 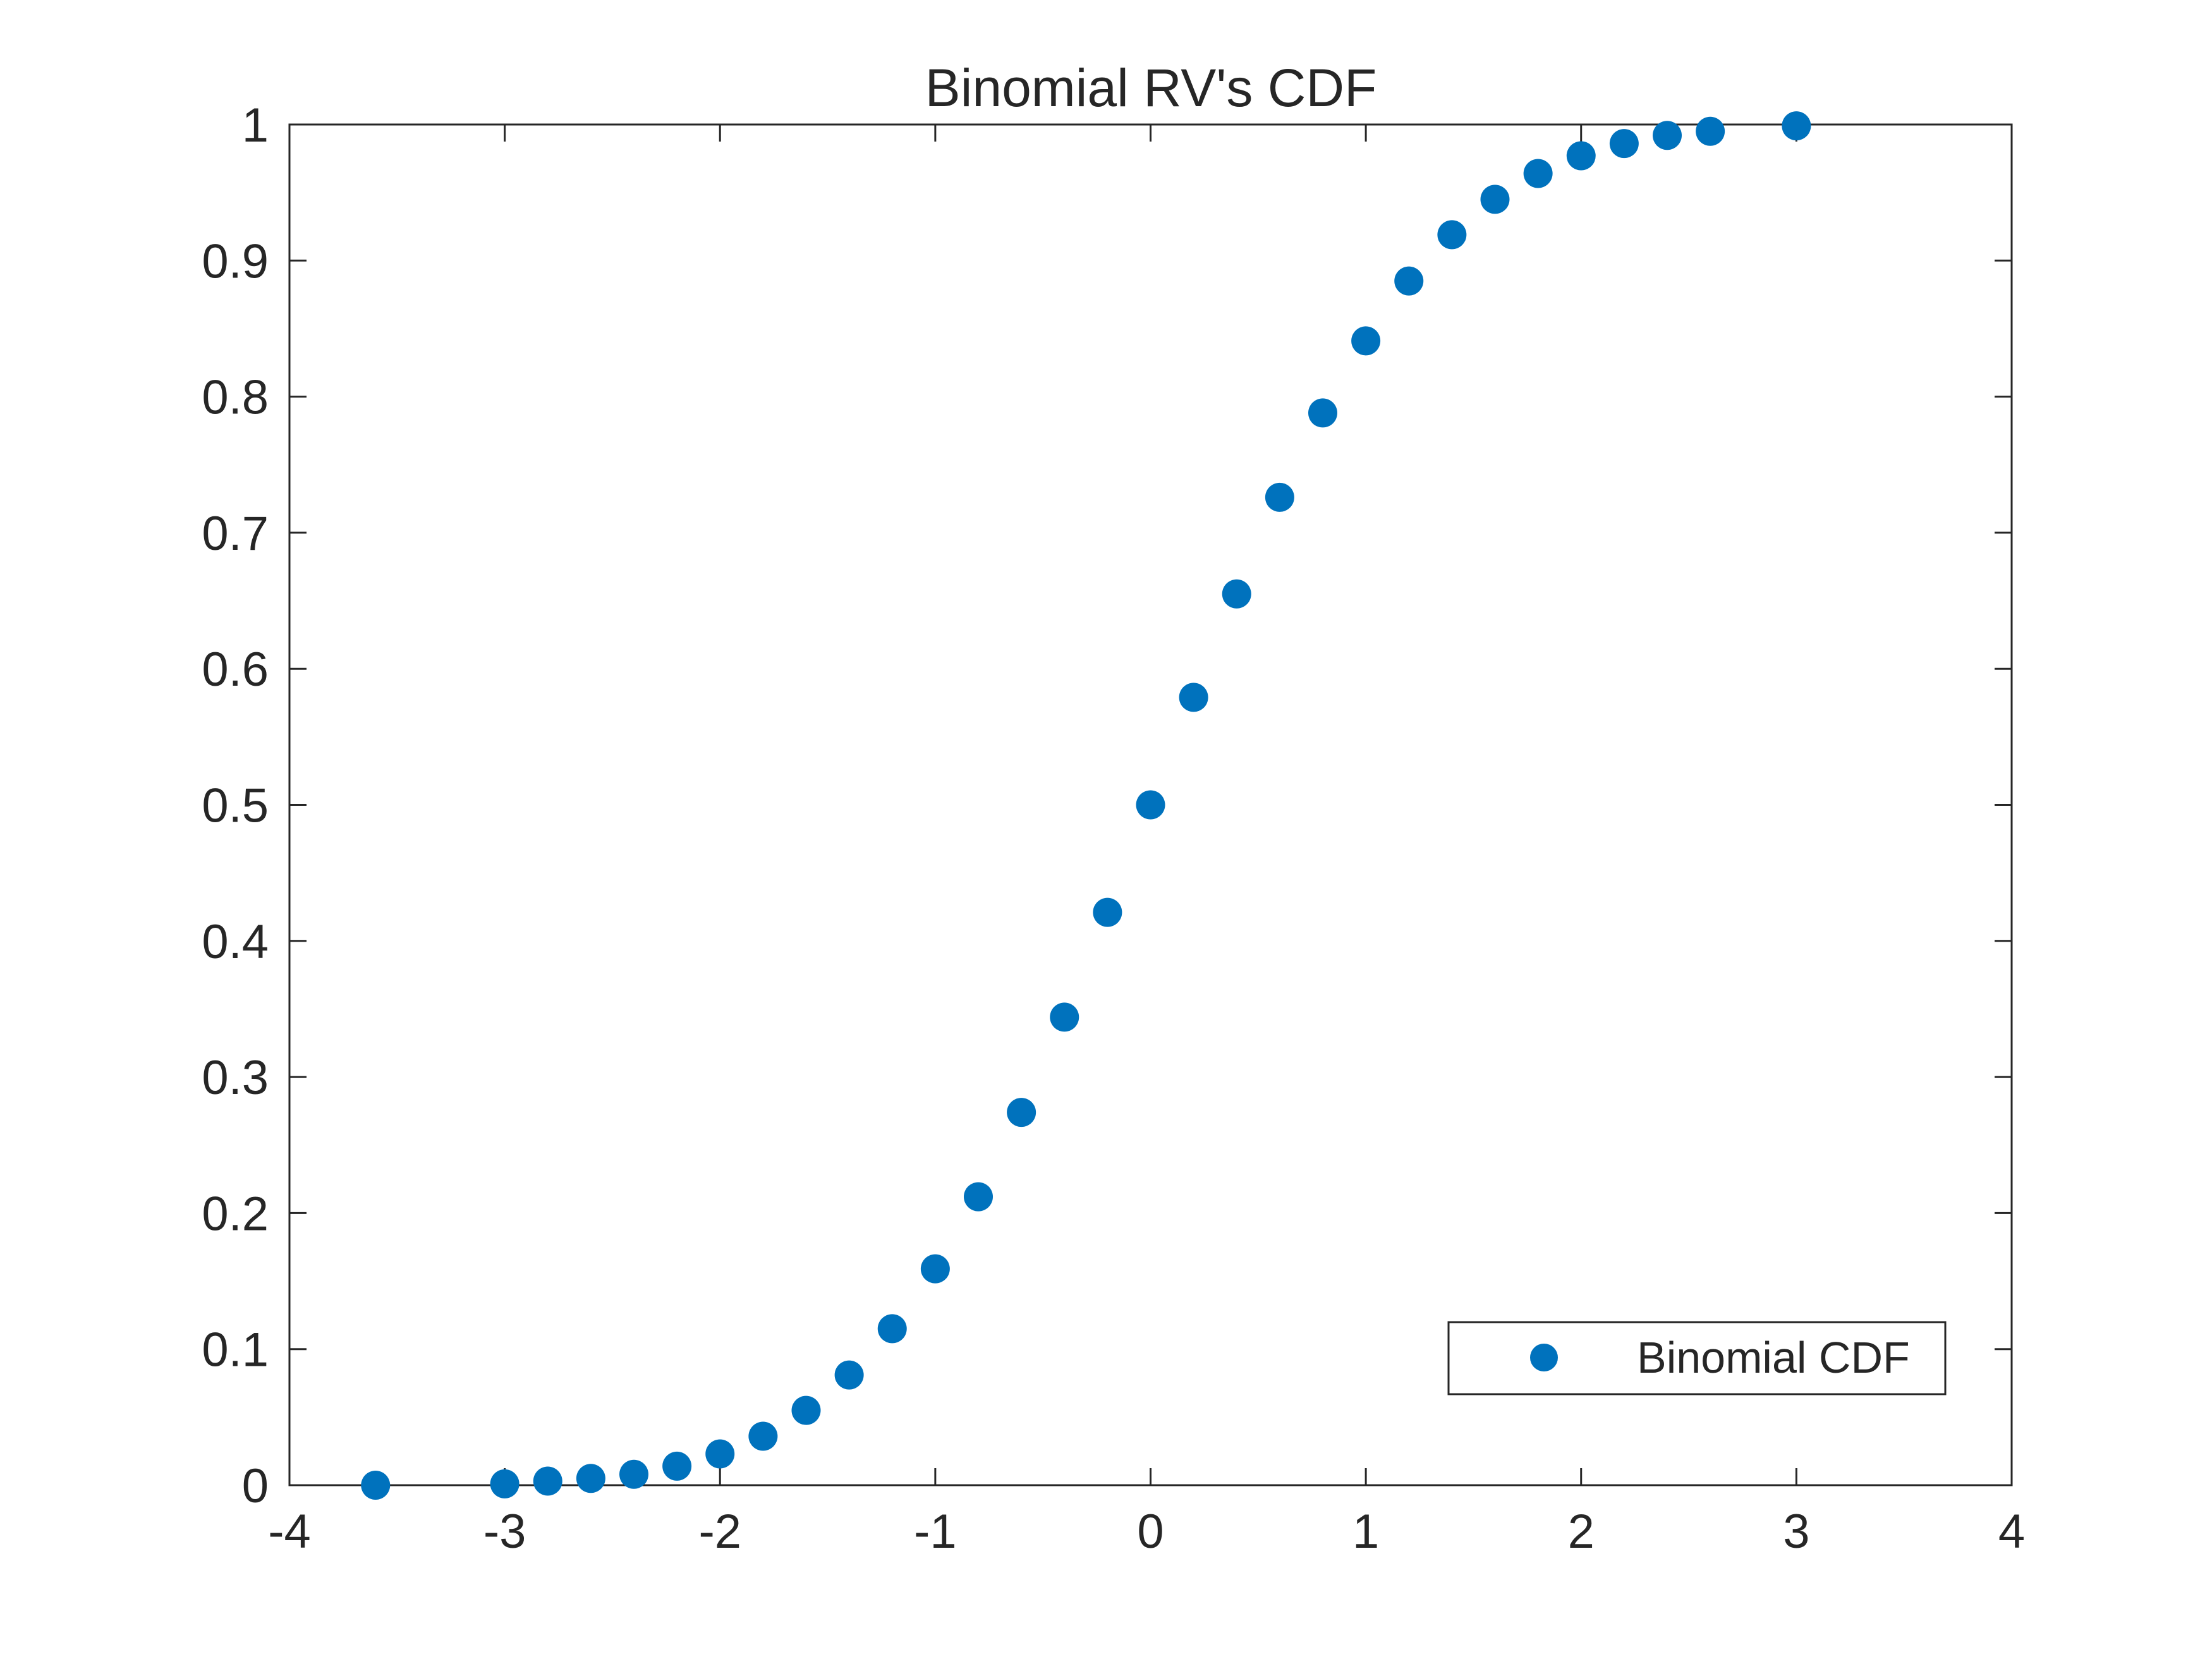 What do you see at coordinates (235, 398) in the screenshot?
I see `y-tick-label: 0.8` at bounding box center [235, 398].